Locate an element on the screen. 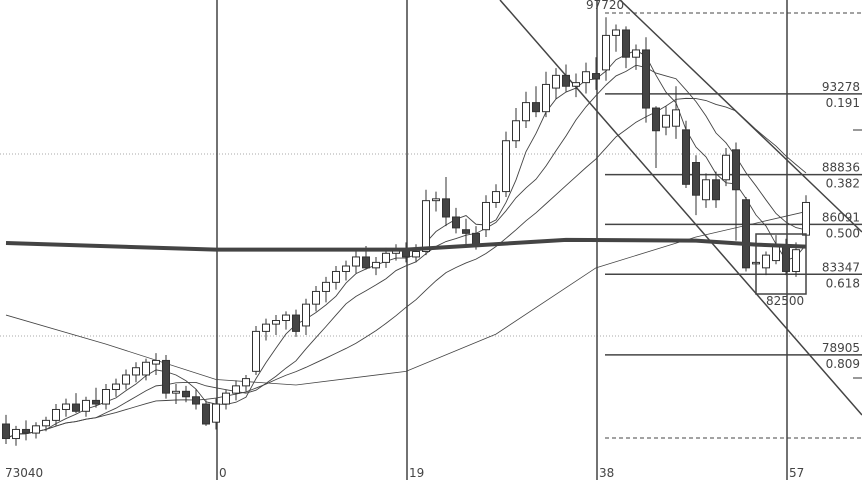 The image size is (862, 480). fibonacci-ratio-label: 0.191 is located at coordinates (843, 103).